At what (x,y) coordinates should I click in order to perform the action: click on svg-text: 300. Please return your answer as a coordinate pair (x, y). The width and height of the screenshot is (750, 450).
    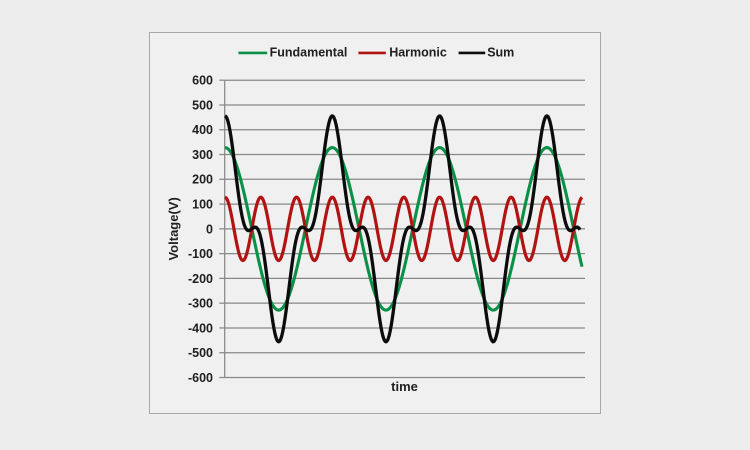
    Looking at the image, I should click on (202, 155).